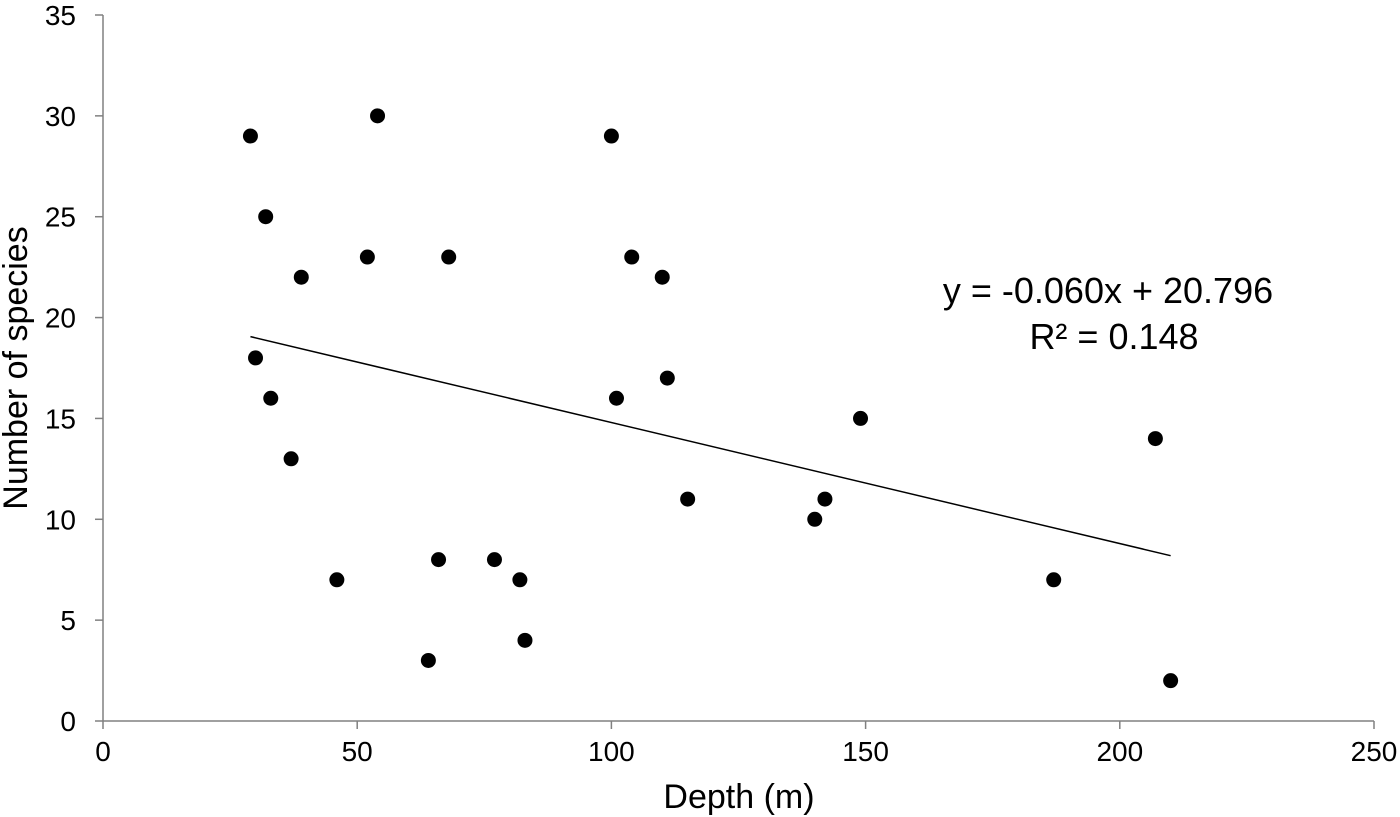 The image size is (1400, 817). I want to click on y-tick-label: 15, so click(60, 418).